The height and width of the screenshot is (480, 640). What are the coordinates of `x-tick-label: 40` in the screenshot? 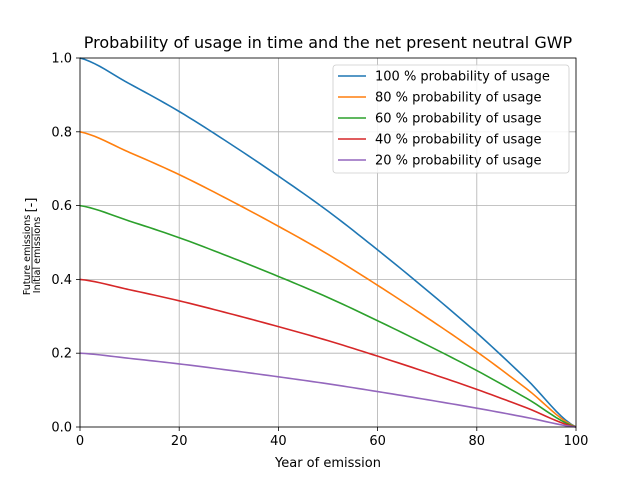 It's located at (278, 441).